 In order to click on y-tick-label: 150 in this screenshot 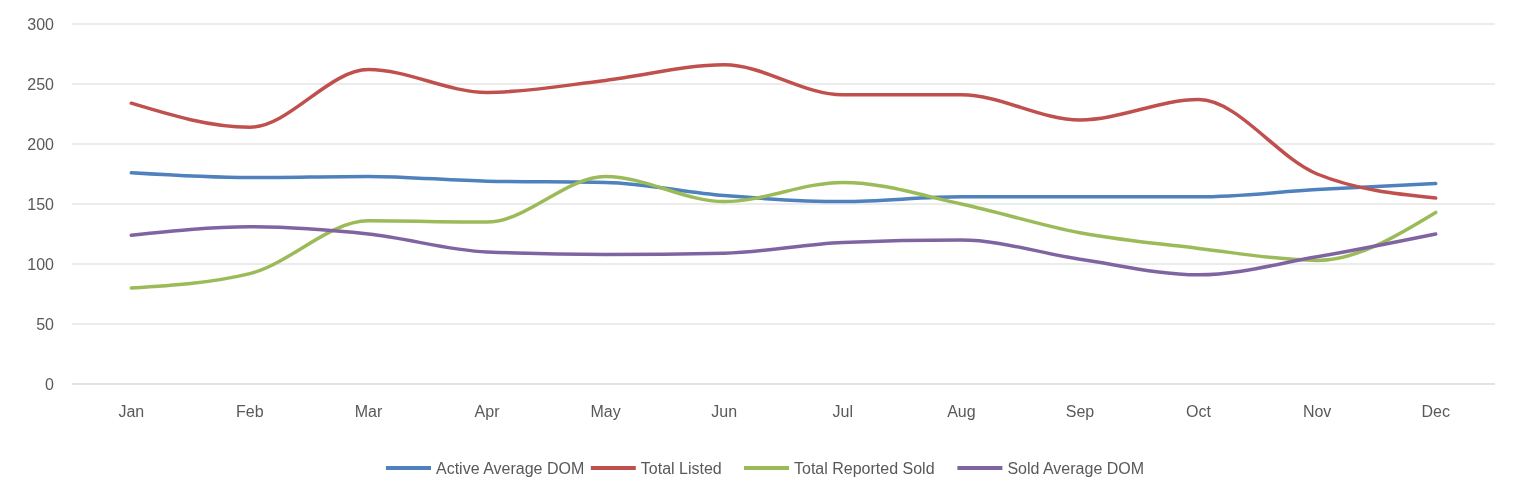, I will do `click(41, 204)`.